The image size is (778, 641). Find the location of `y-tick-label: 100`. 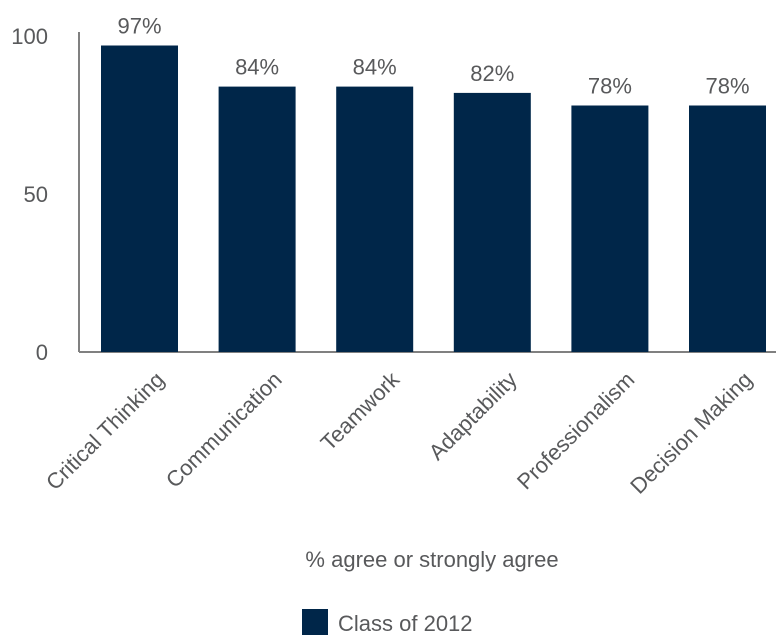

y-tick-label: 100 is located at coordinates (29, 36).